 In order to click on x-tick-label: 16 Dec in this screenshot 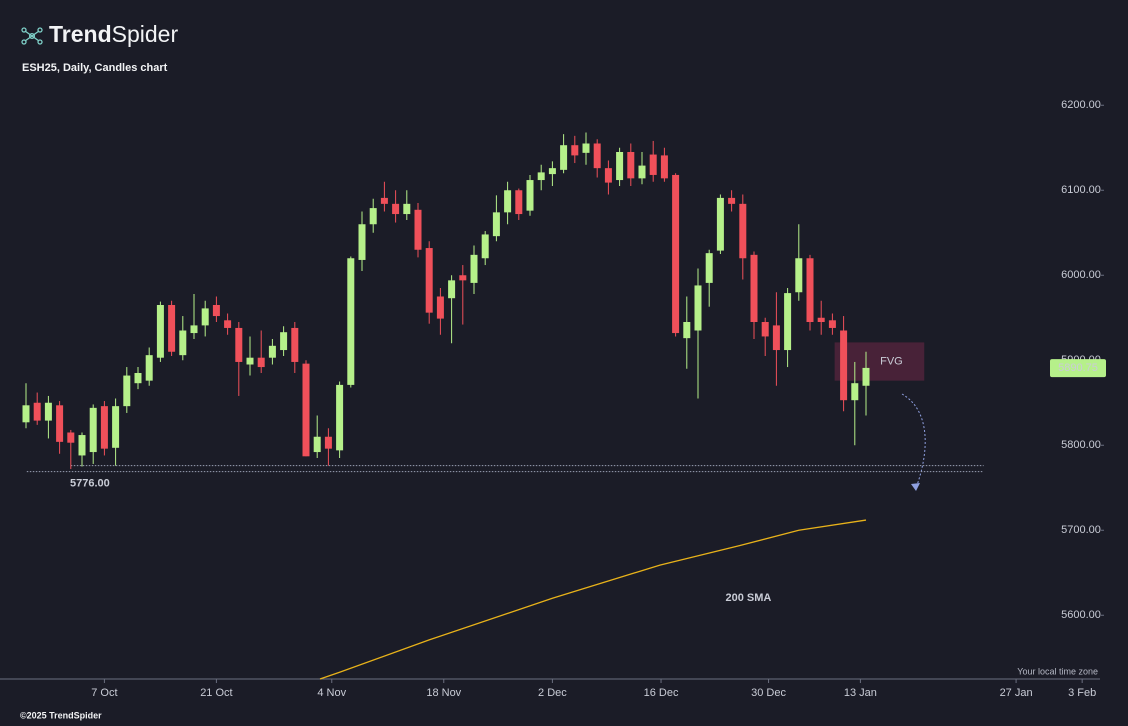, I will do `click(661, 693)`.